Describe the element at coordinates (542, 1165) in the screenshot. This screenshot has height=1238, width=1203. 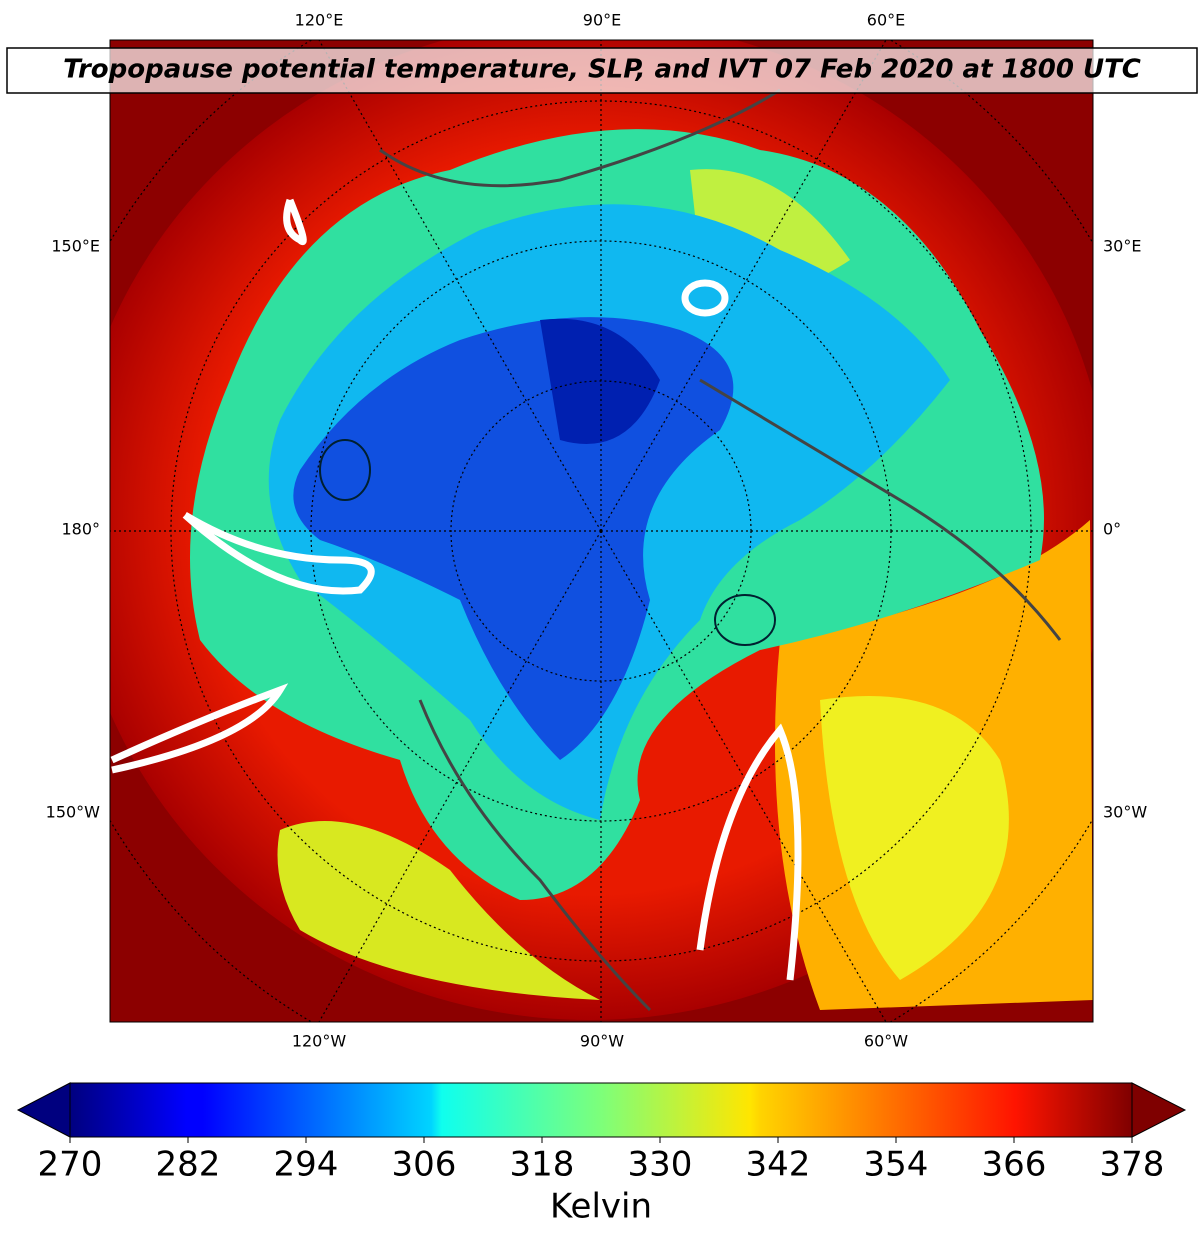
I see `colorbar-tick-label: 318` at that location.